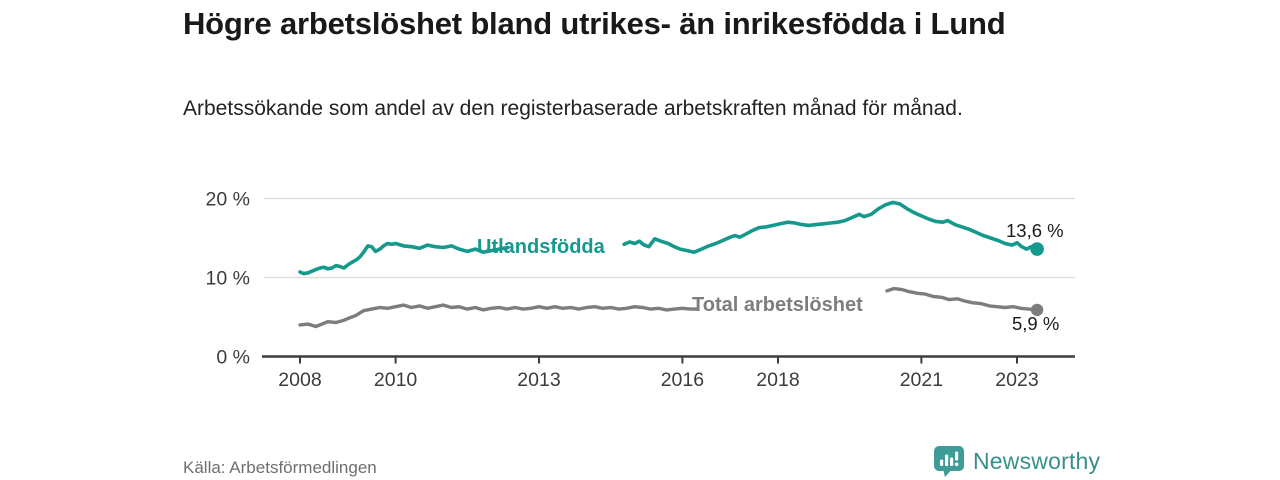  Describe the element at coordinates (280, 467) in the screenshot. I see `source-note: Källa: Arbetsförmedlingen` at that location.